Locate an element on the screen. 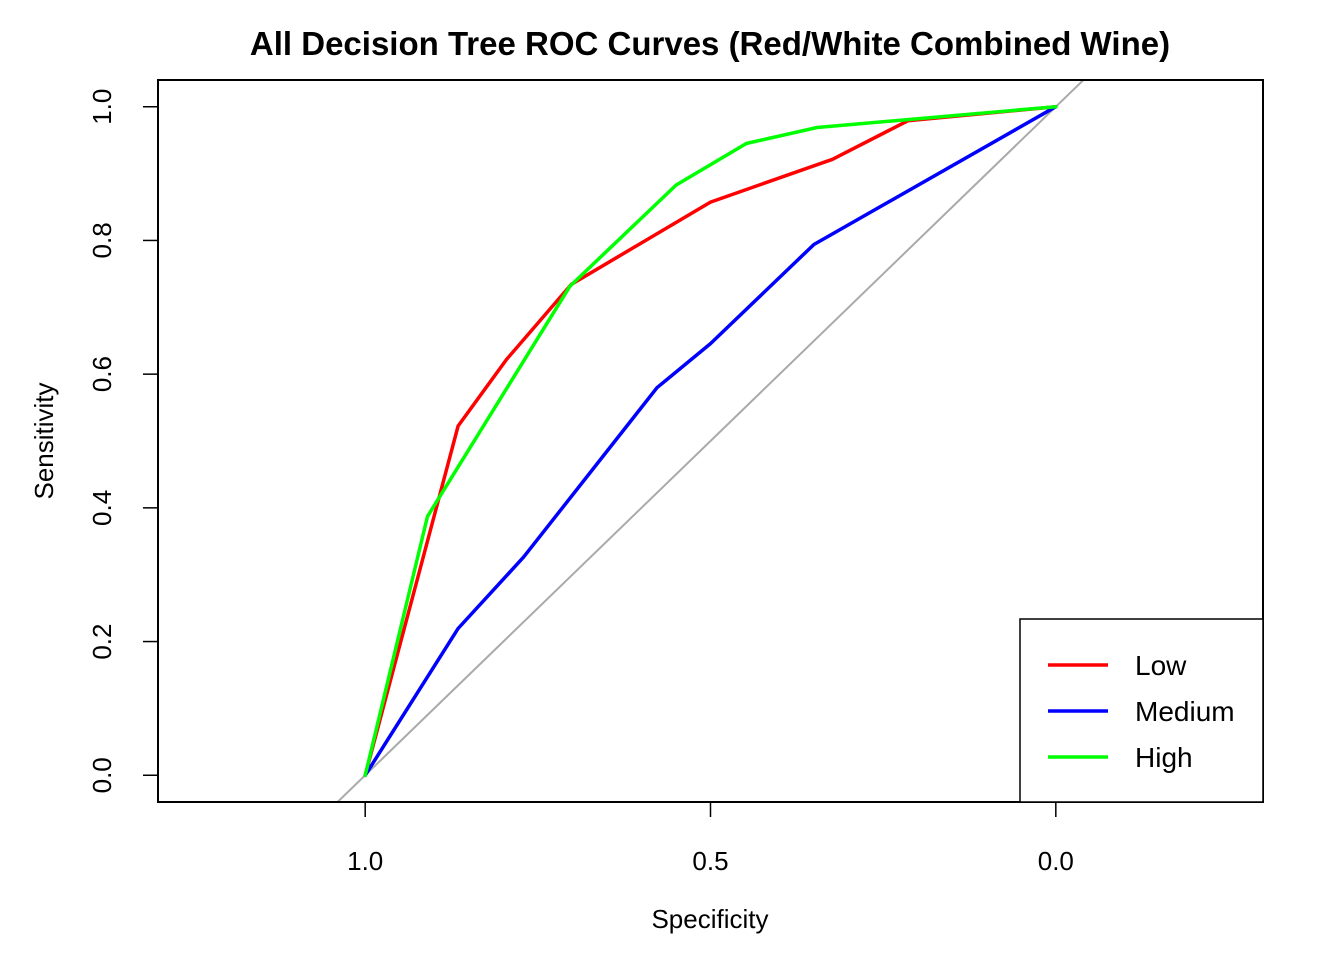  legend-label-medium: Medium is located at coordinates (1185, 711).